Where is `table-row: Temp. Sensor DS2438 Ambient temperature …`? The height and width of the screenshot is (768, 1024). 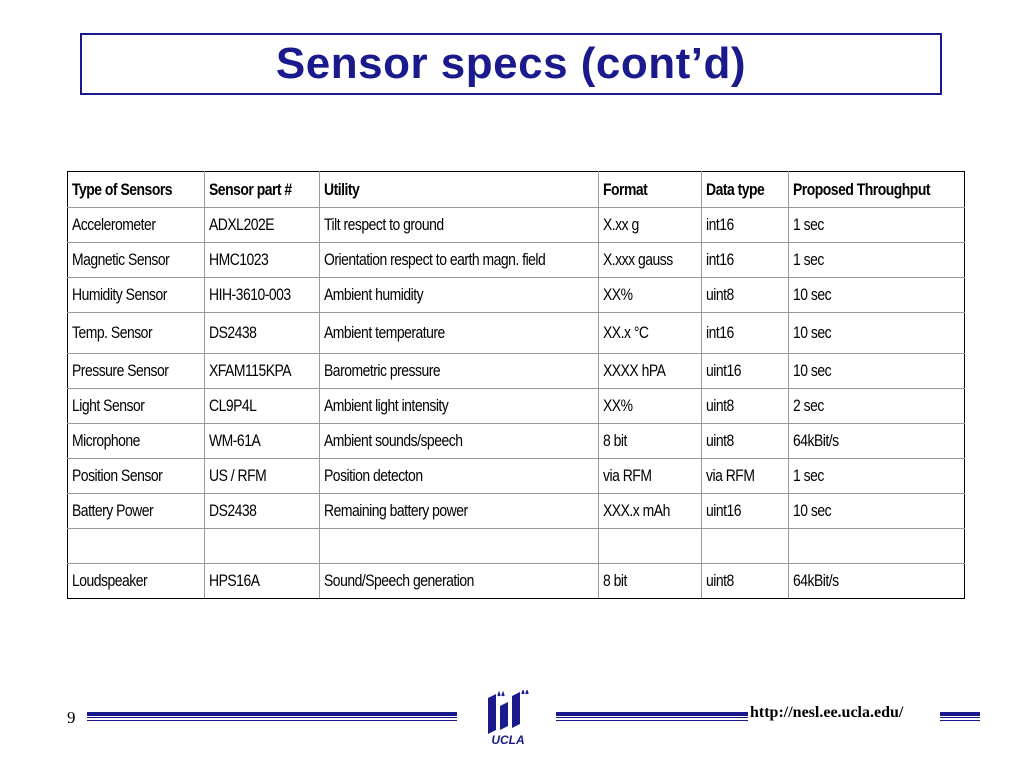 table-row: Temp. Sensor DS2438 Ambient temperature … is located at coordinates (516, 333).